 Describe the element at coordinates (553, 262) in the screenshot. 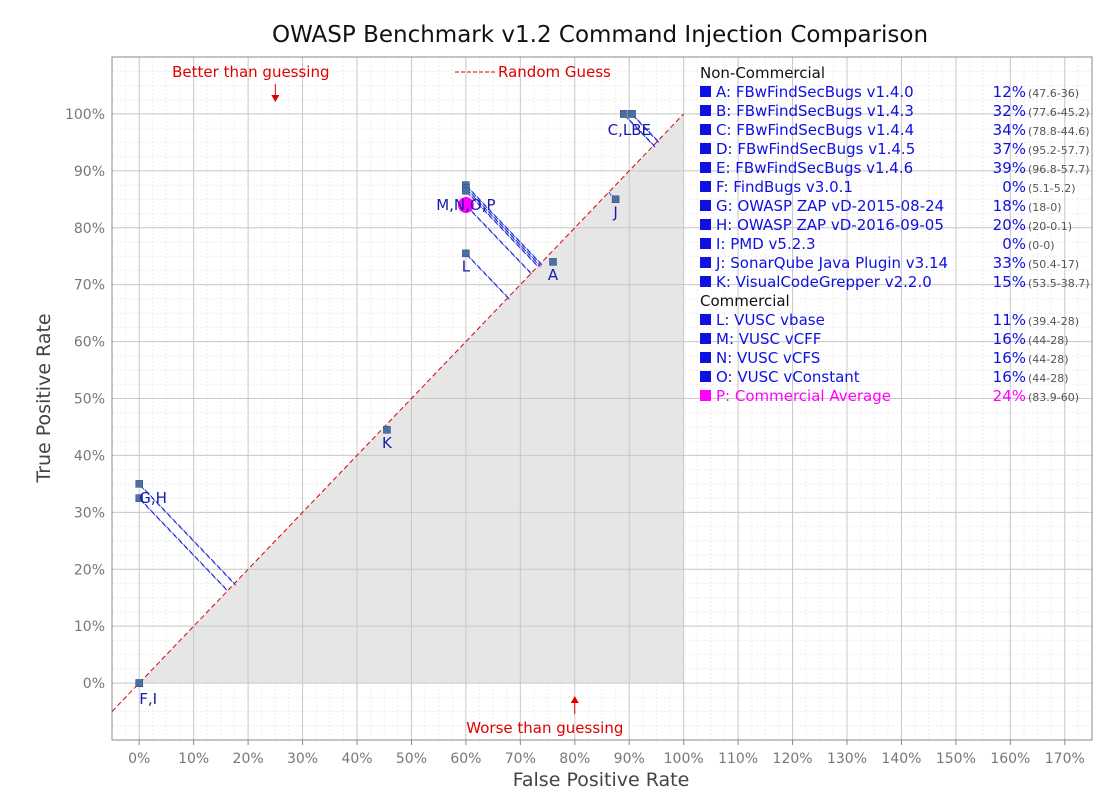

I see `data-point-A` at that location.